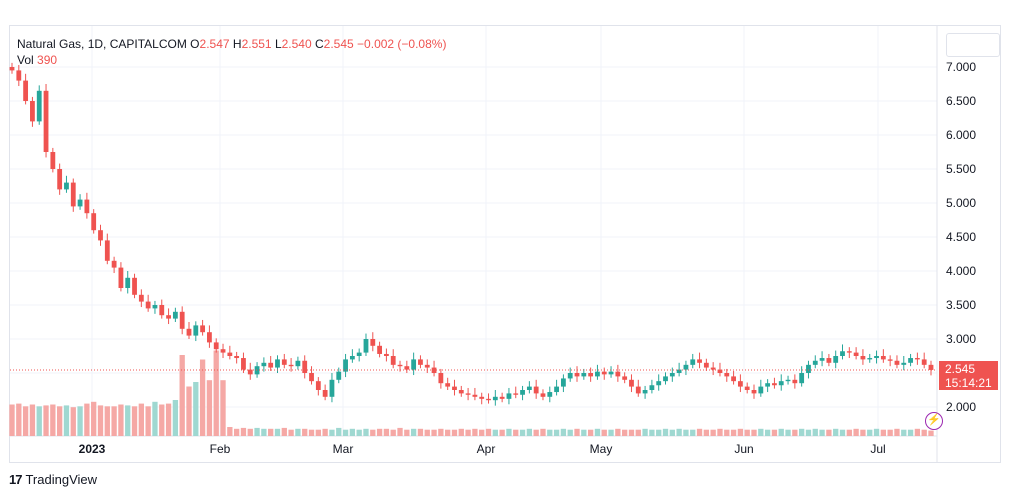 The width and height of the screenshot is (1012, 498). I want to click on brand-name: TradingView, so click(61, 479).